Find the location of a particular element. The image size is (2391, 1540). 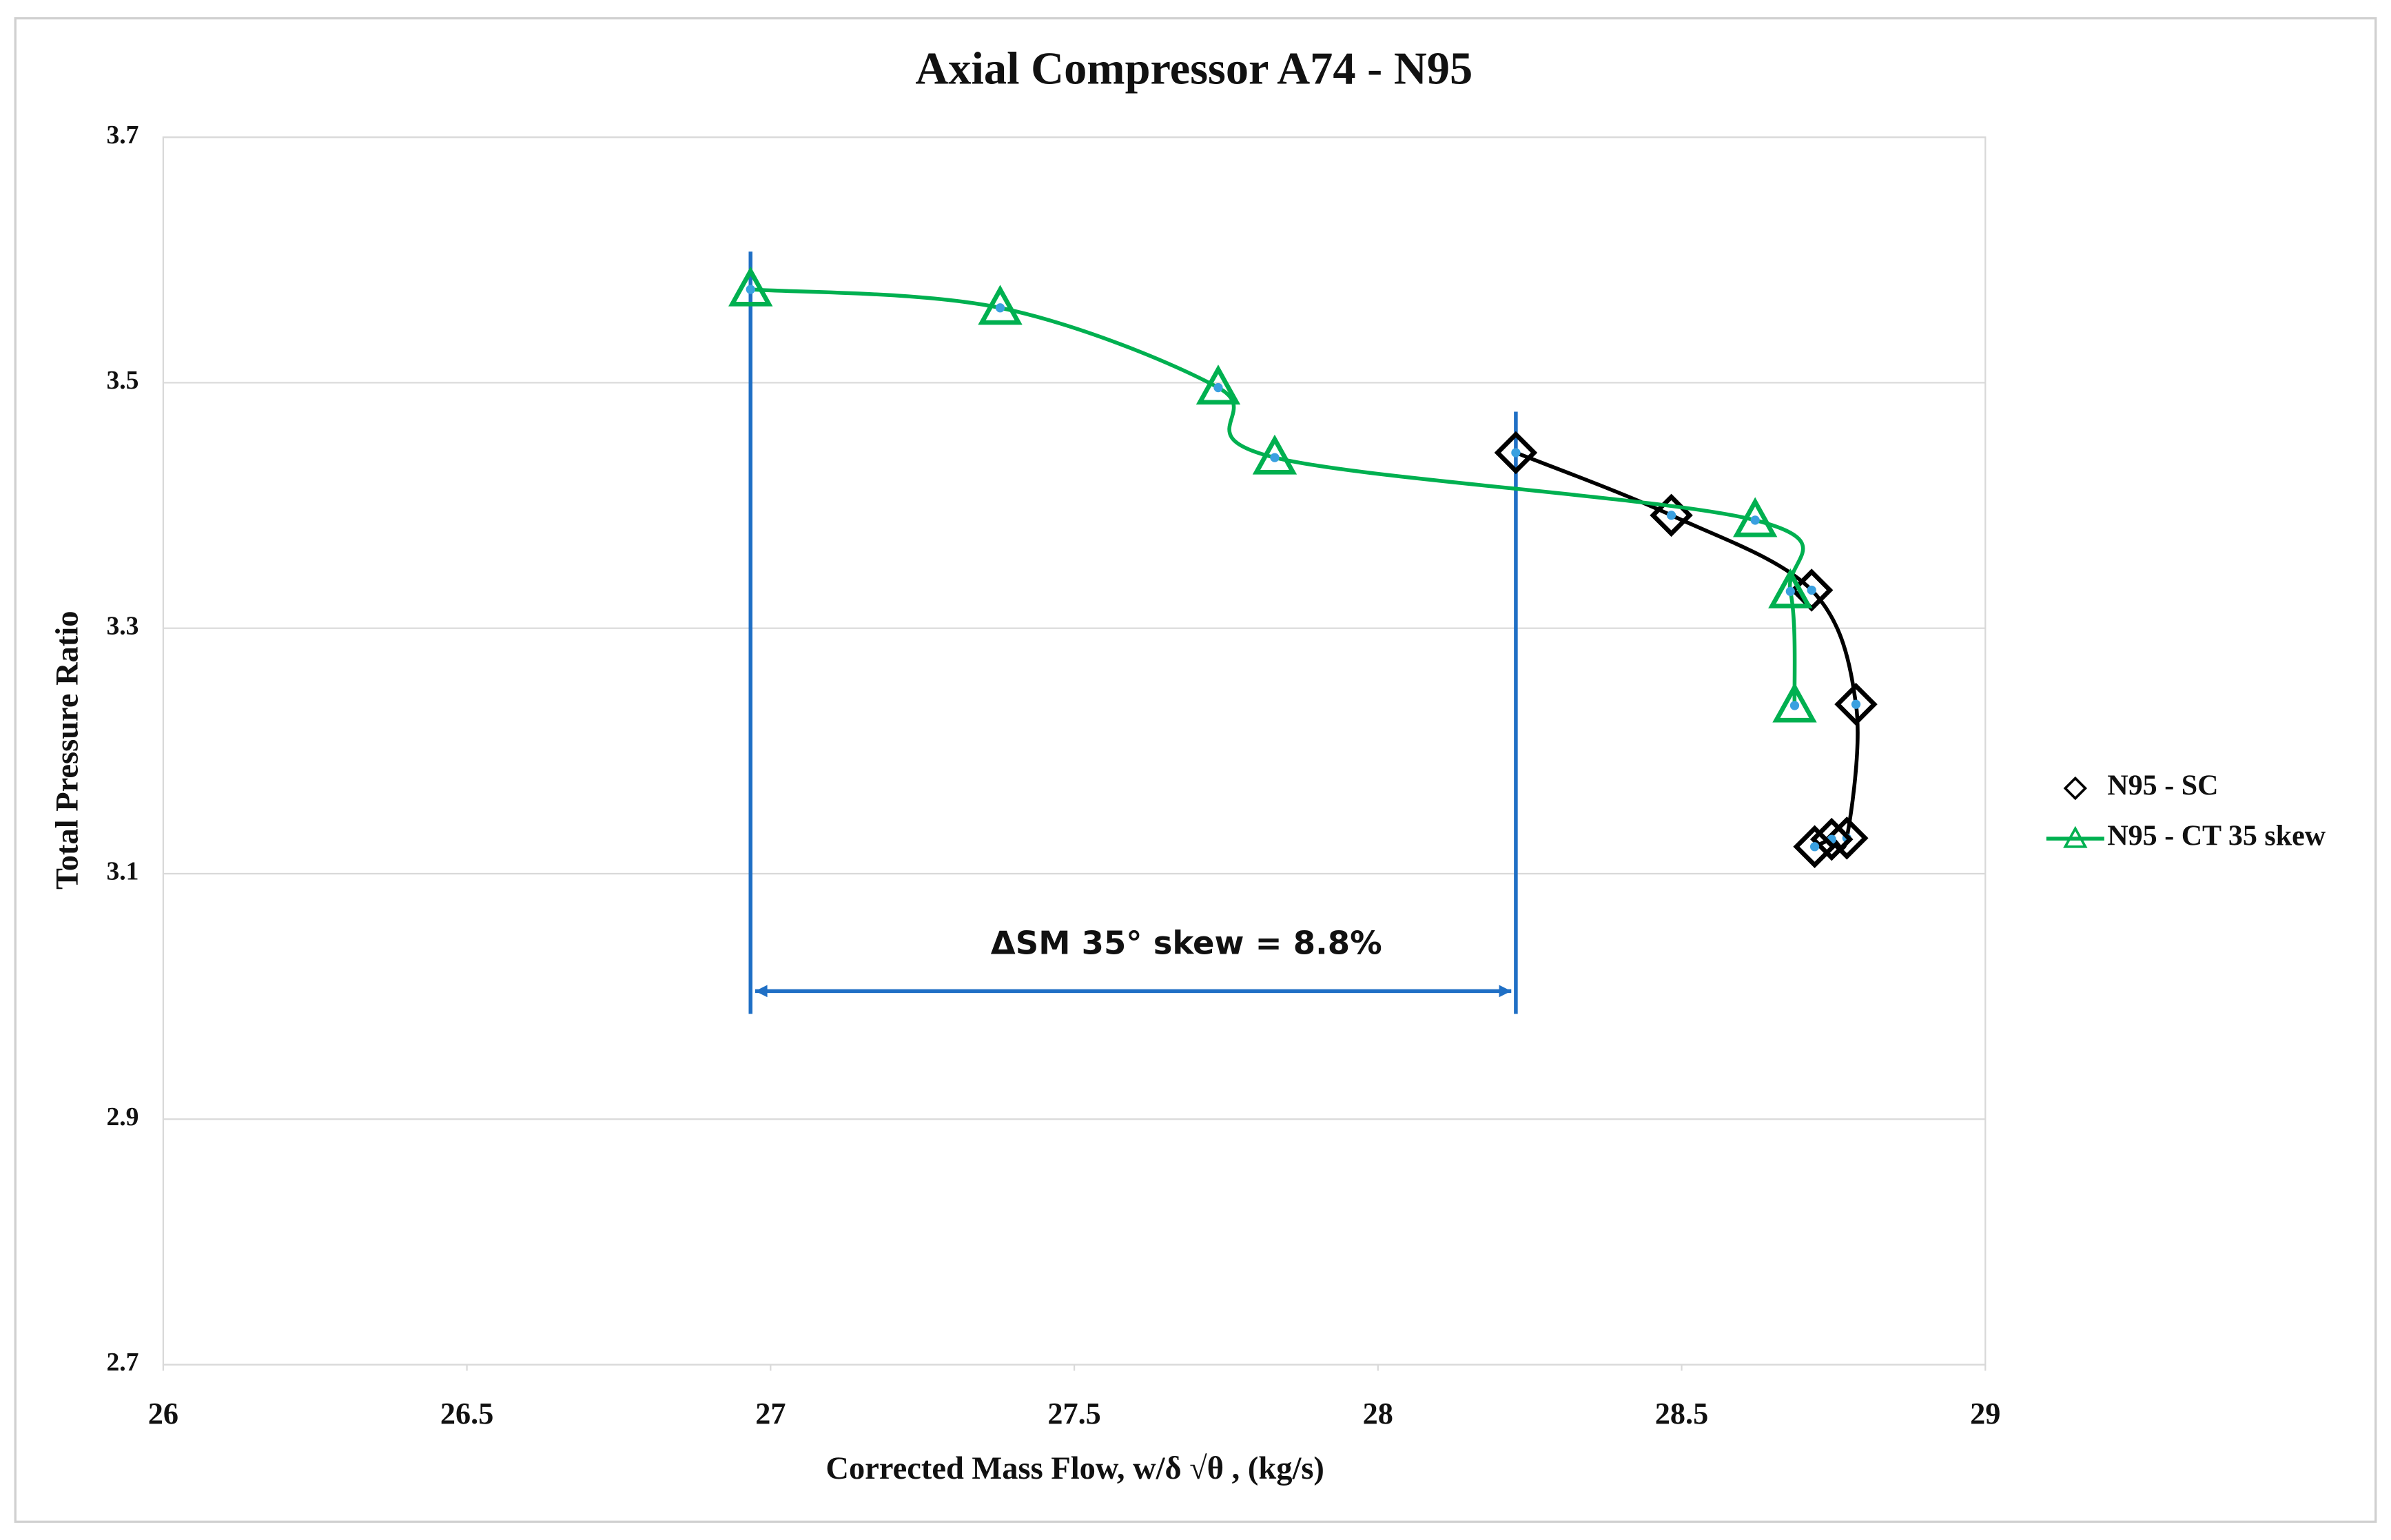

legend-label: N95 - CT 35 skew is located at coordinates (2217, 836).